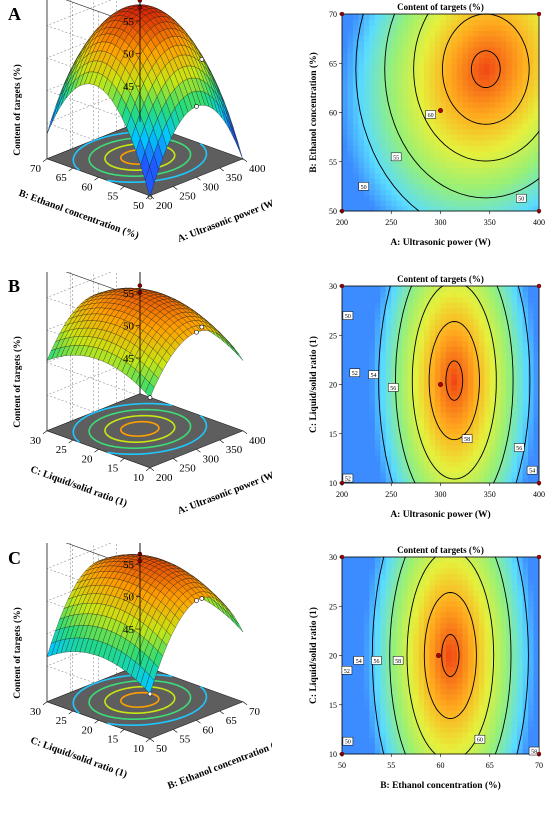 The height and width of the screenshot is (813, 550). What do you see at coordinates (333, 14) in the screenshot?
I see `y-tick-label: 70` at bounding box center [333, 14].